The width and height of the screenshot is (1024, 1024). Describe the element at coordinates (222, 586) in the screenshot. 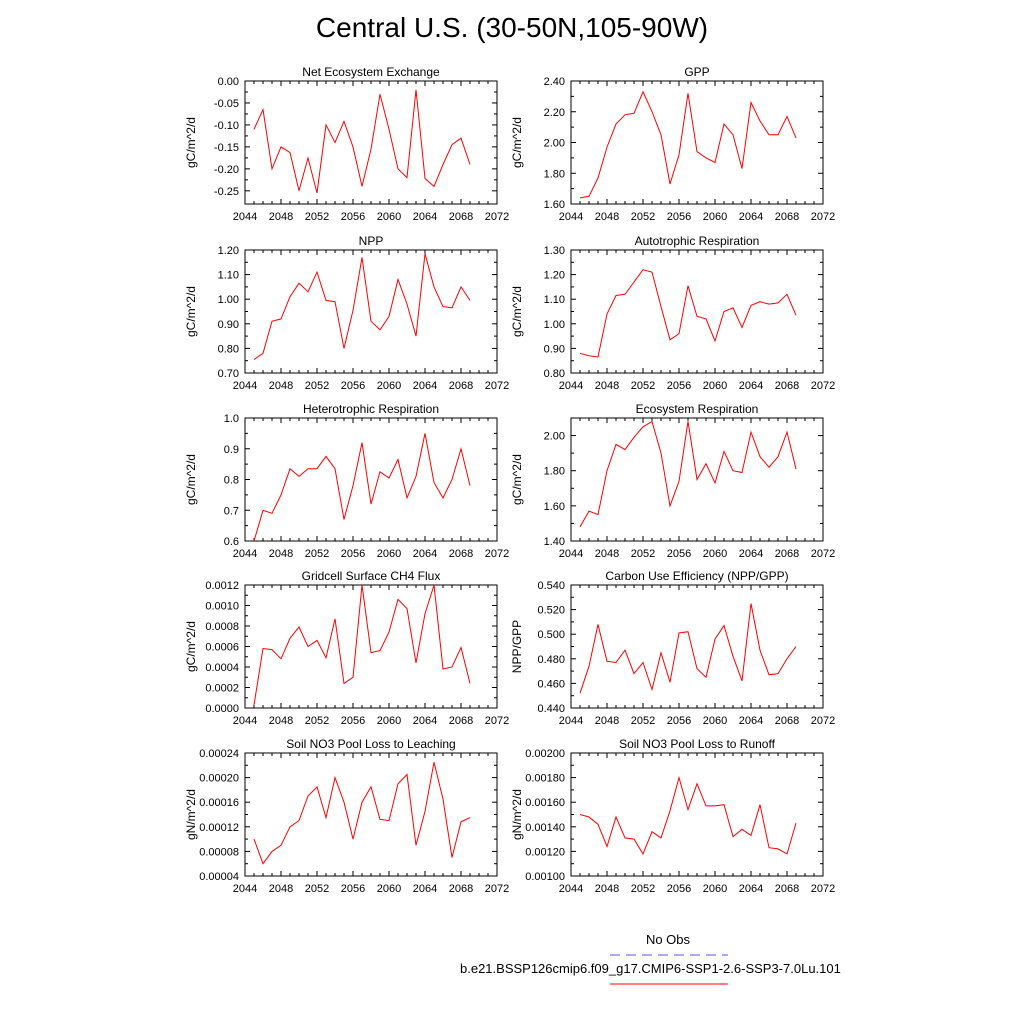

I see `y-tick-label: 0.0012` at that location.